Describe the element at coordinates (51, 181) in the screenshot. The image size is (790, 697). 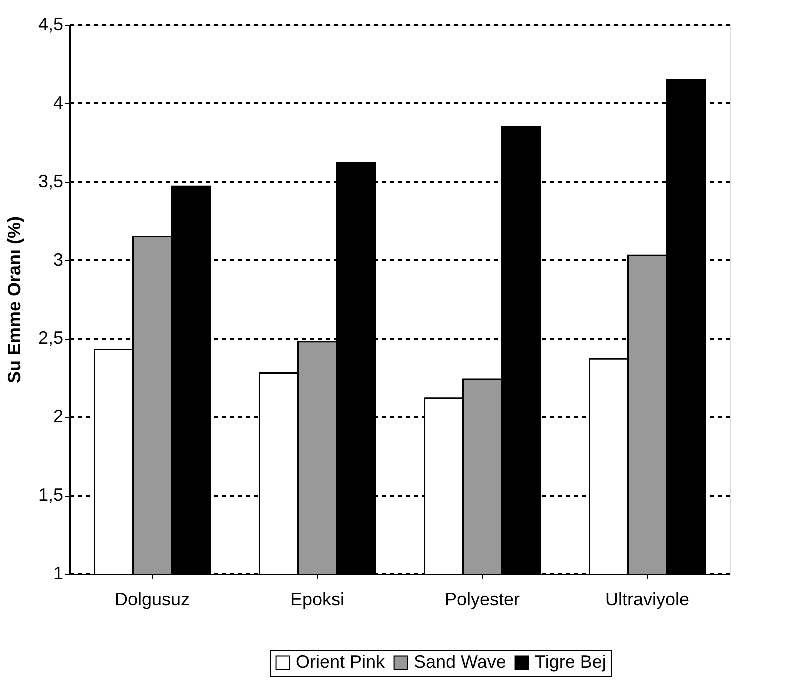
I see `y-tick-label: 3,5` at that location.